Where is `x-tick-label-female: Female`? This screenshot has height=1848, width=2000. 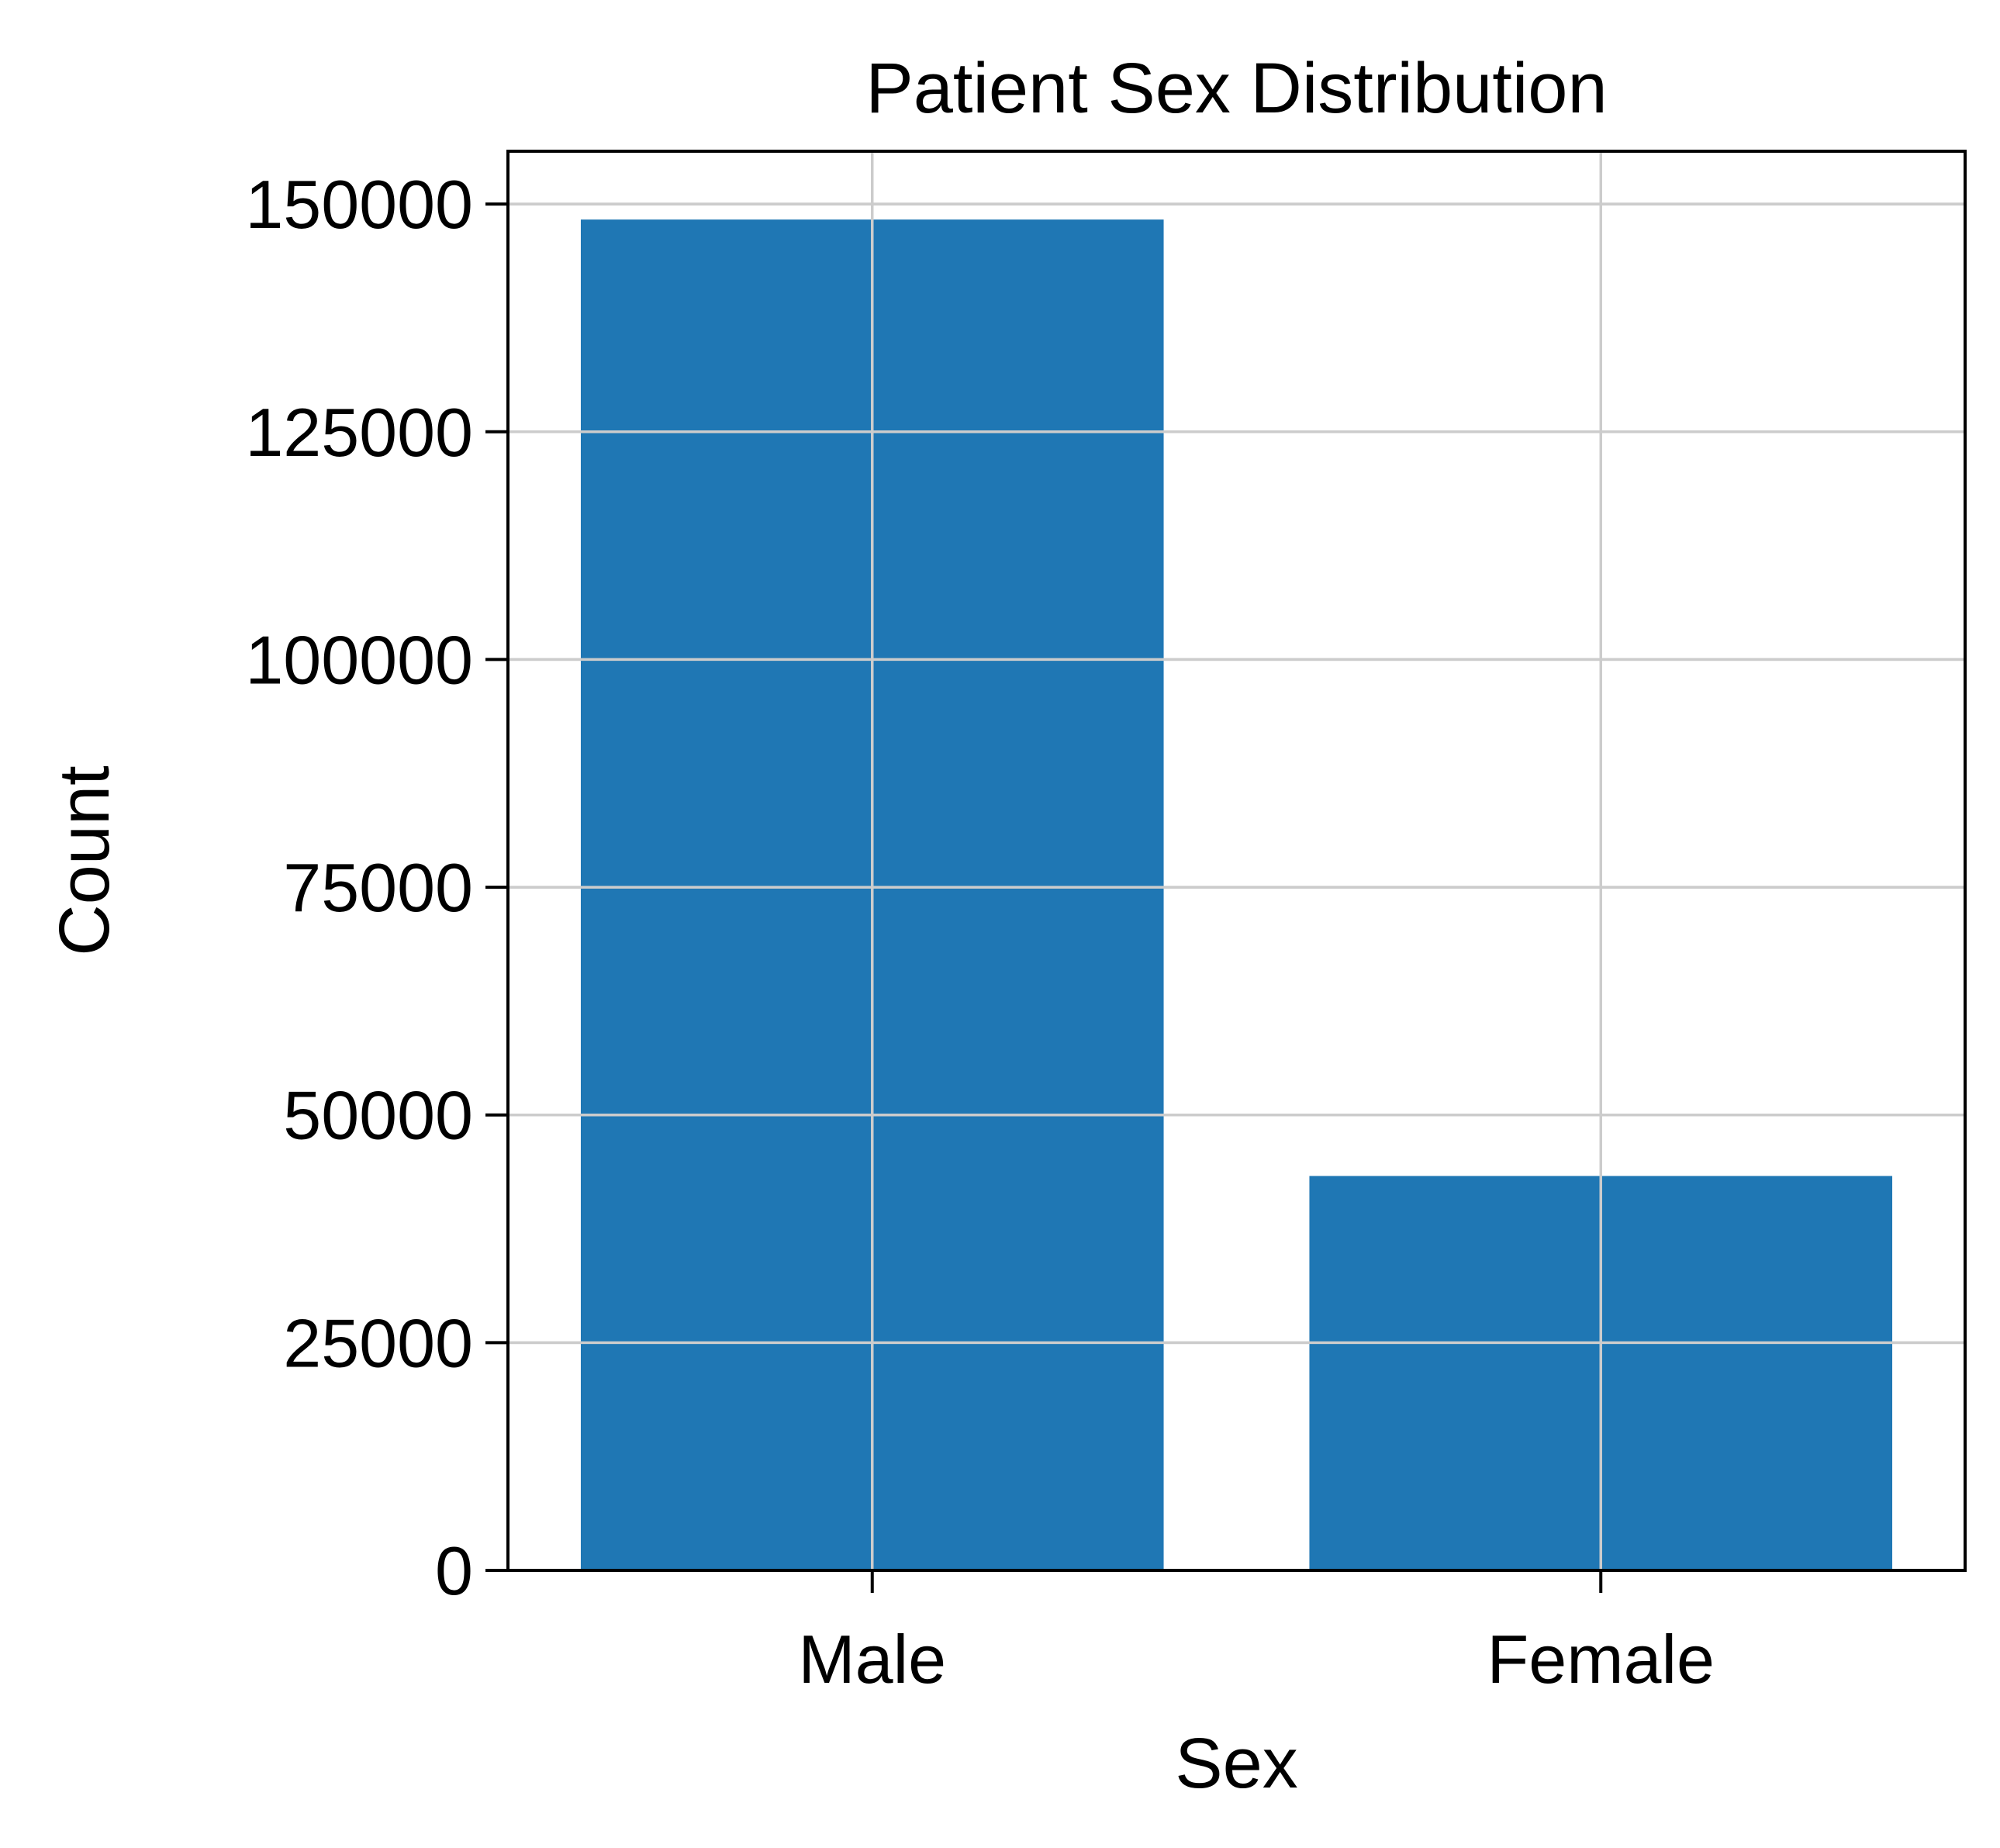 x-tick-label-female: Female is located at coordinates (1601, 1659).